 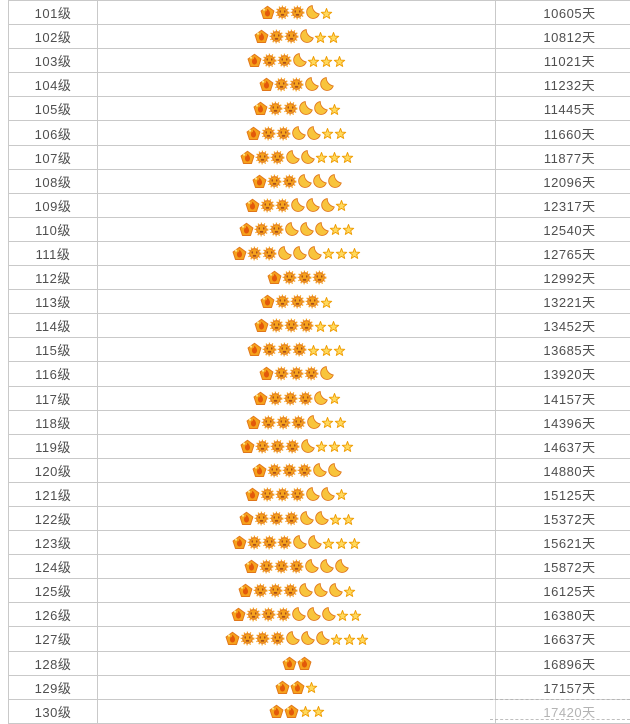 What do you see at coordinates (53, 109) in the screenshot?
I see `level-cell: 105级` at bounding box center [53, 109].